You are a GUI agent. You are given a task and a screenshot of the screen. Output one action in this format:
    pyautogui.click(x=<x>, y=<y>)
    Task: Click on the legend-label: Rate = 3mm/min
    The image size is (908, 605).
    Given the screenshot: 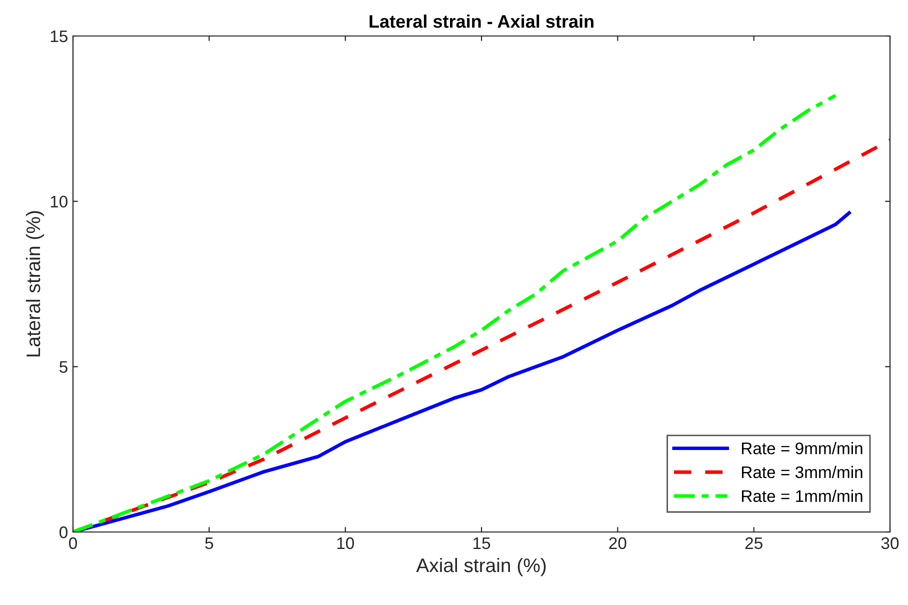 What is the action you would take?
    pyautogui.click(x=802, y=472)
    